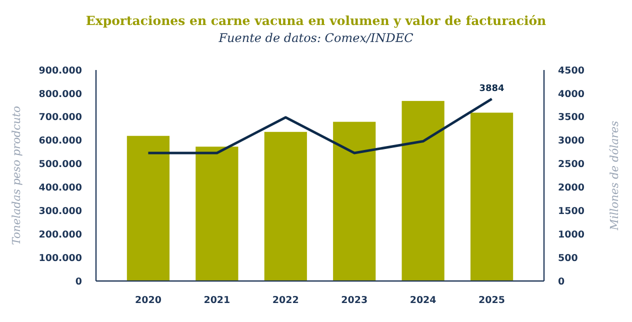 The height and width of the screenshot is (322, 632). What do you see at coordinates (60, 234) in the screenshot?
I see `y-tick-label: 200.000` at bounding box center [60, 234].